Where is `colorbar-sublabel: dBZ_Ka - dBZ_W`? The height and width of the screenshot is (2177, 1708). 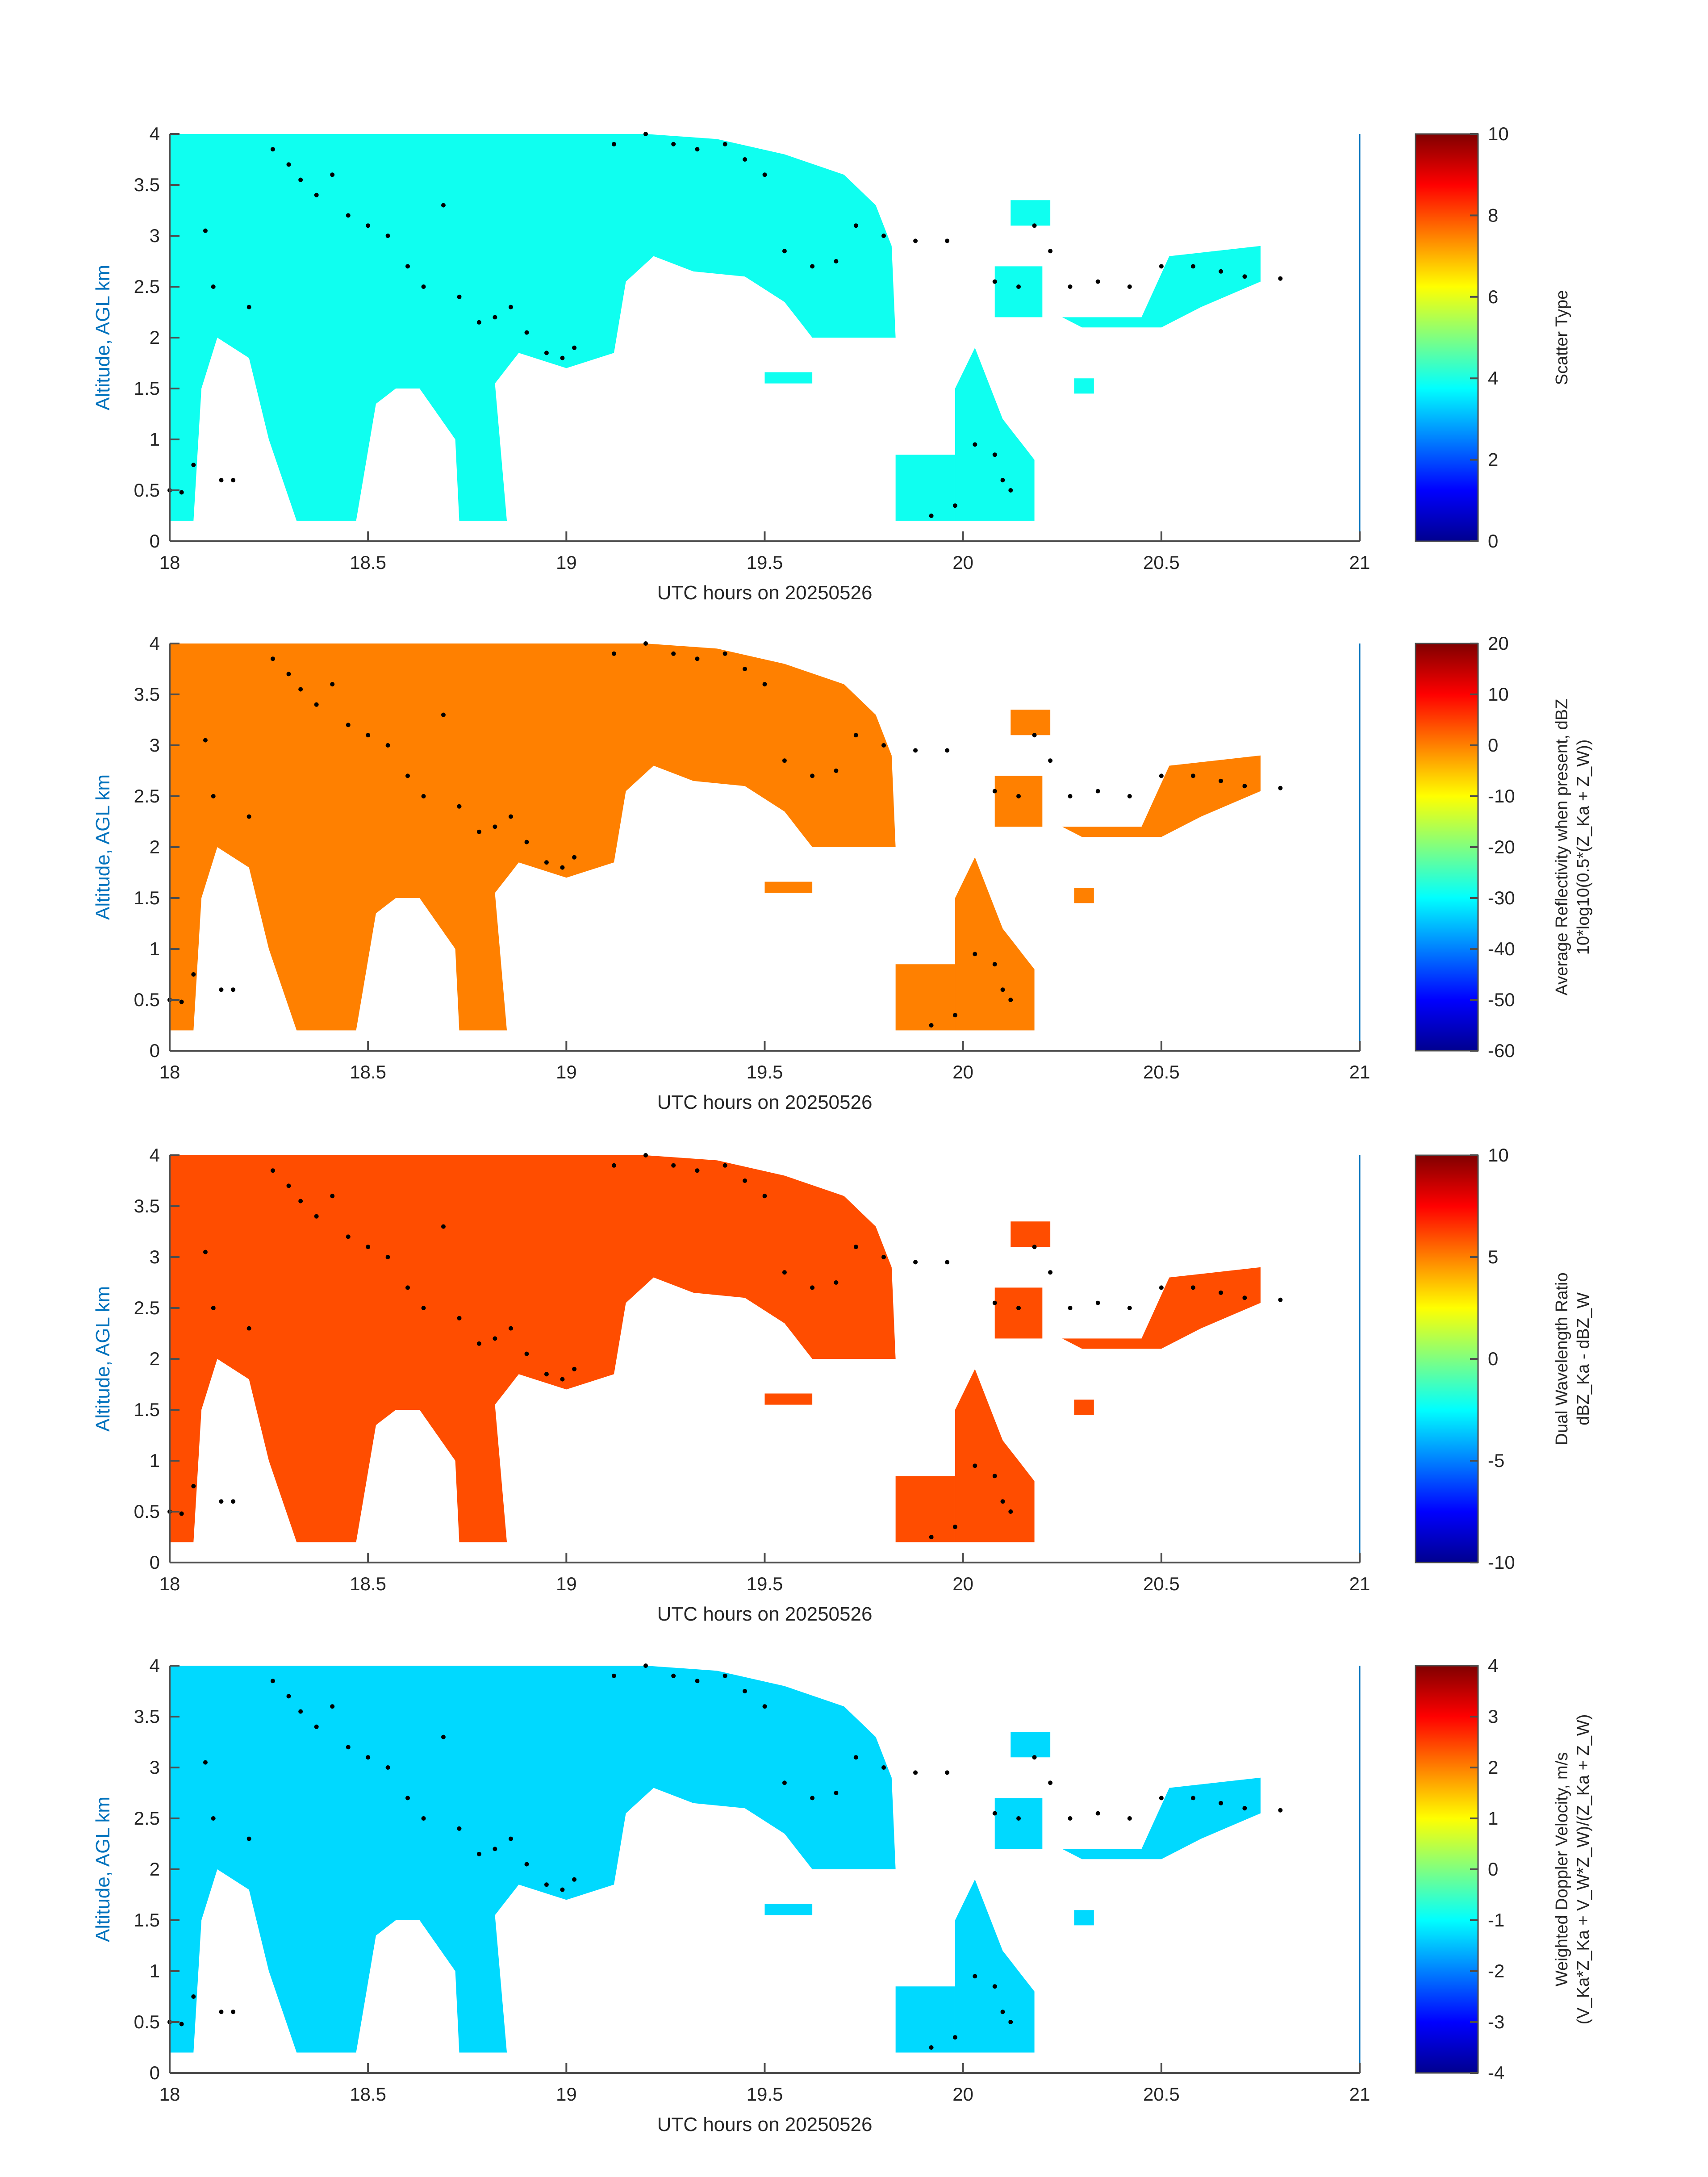
colorbar-sublabel: dBZ_Ka - dBZ_W is located at coordinates (1583, 1358).